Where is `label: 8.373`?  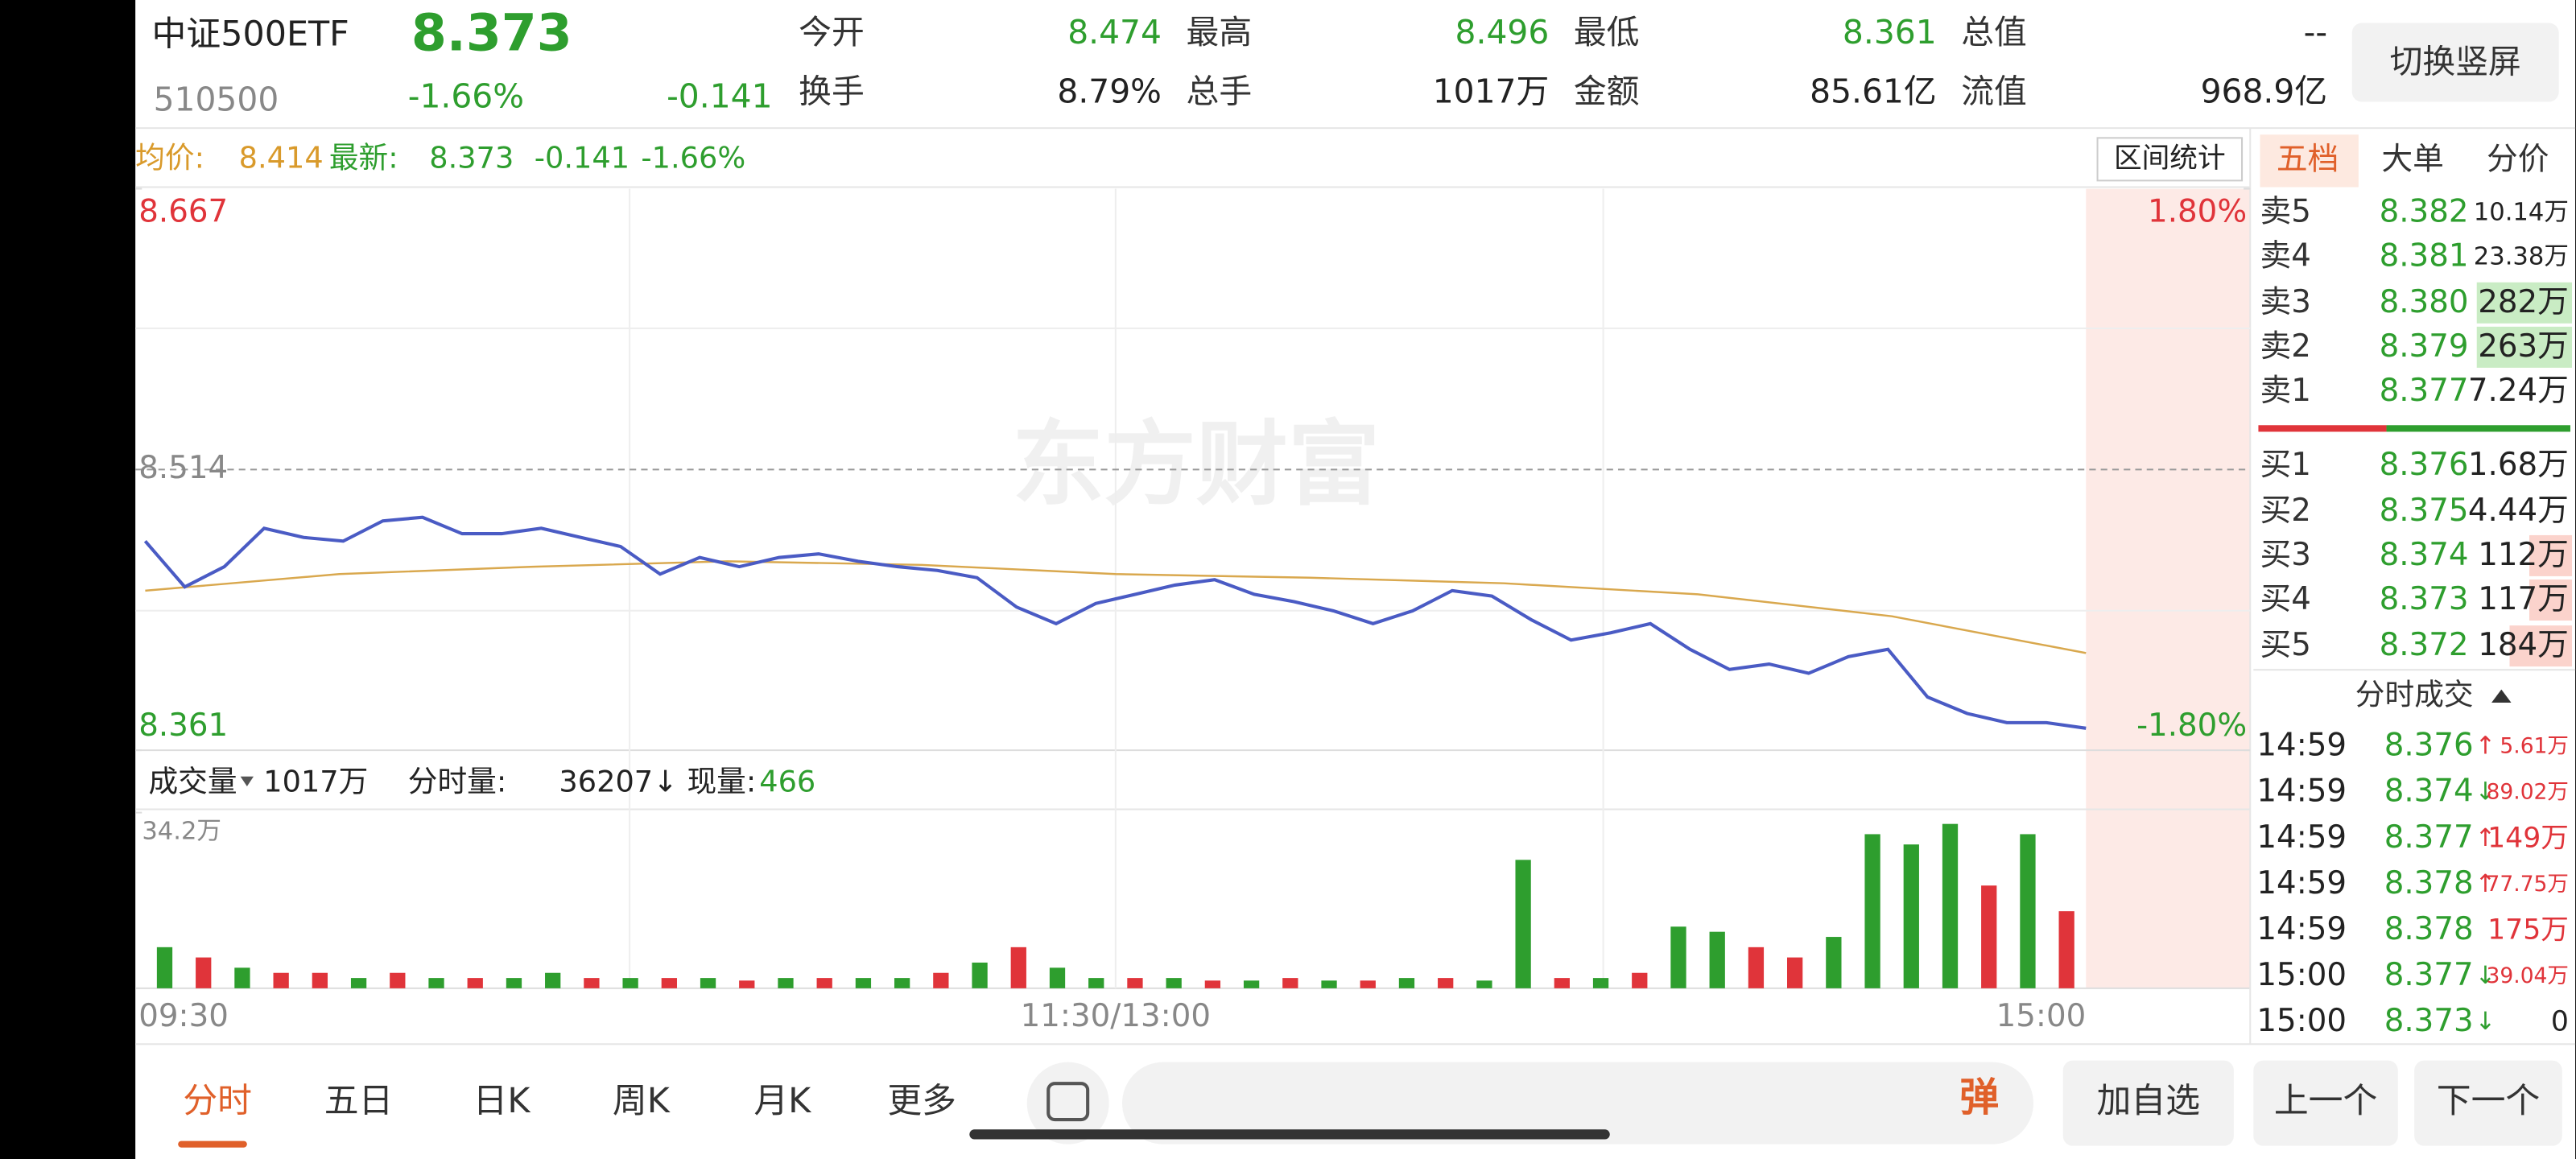
label: 8.373 is located at coordinates (471, 157).